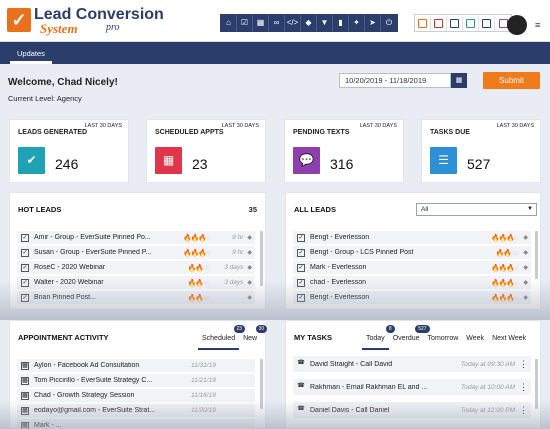 The height and width of the screenshot is (429, 550). I want to click on link-icon: ∞, so click(277, 23).